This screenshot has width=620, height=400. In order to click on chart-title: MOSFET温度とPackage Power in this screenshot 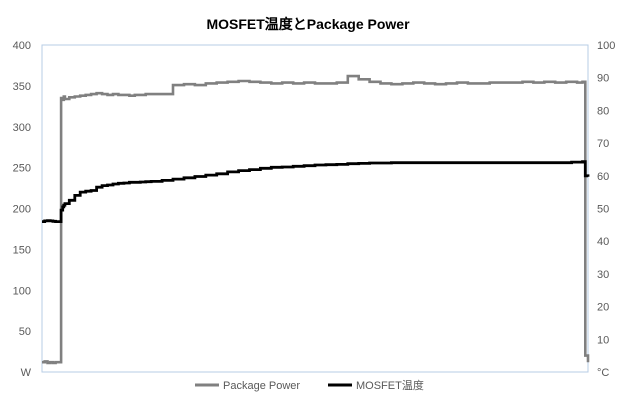, I will do `click(308, 24)`.